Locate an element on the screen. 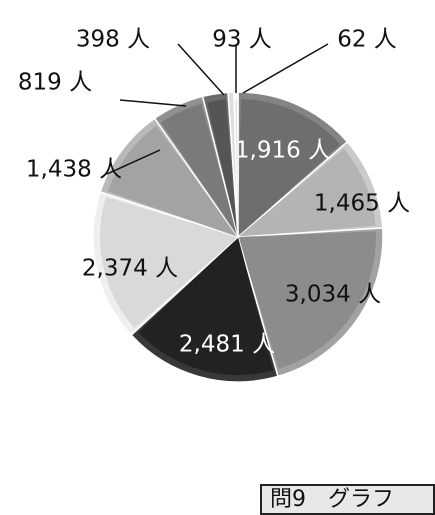 The width and height of the screenshot is (435, 515). slice-label: 2,481 人 is located at coordinates (227, 345).